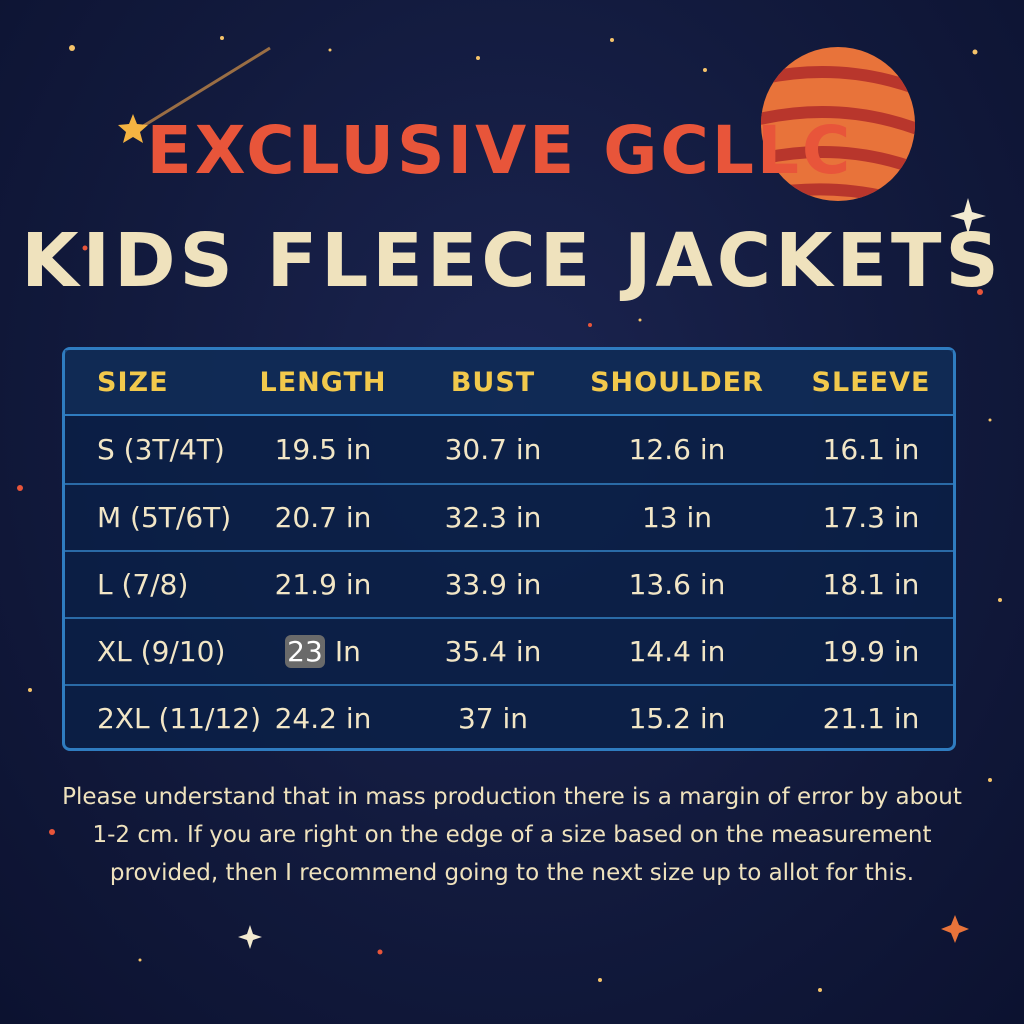  I want to click on cell-shoulder: 12.6 in, so click(677, 449).